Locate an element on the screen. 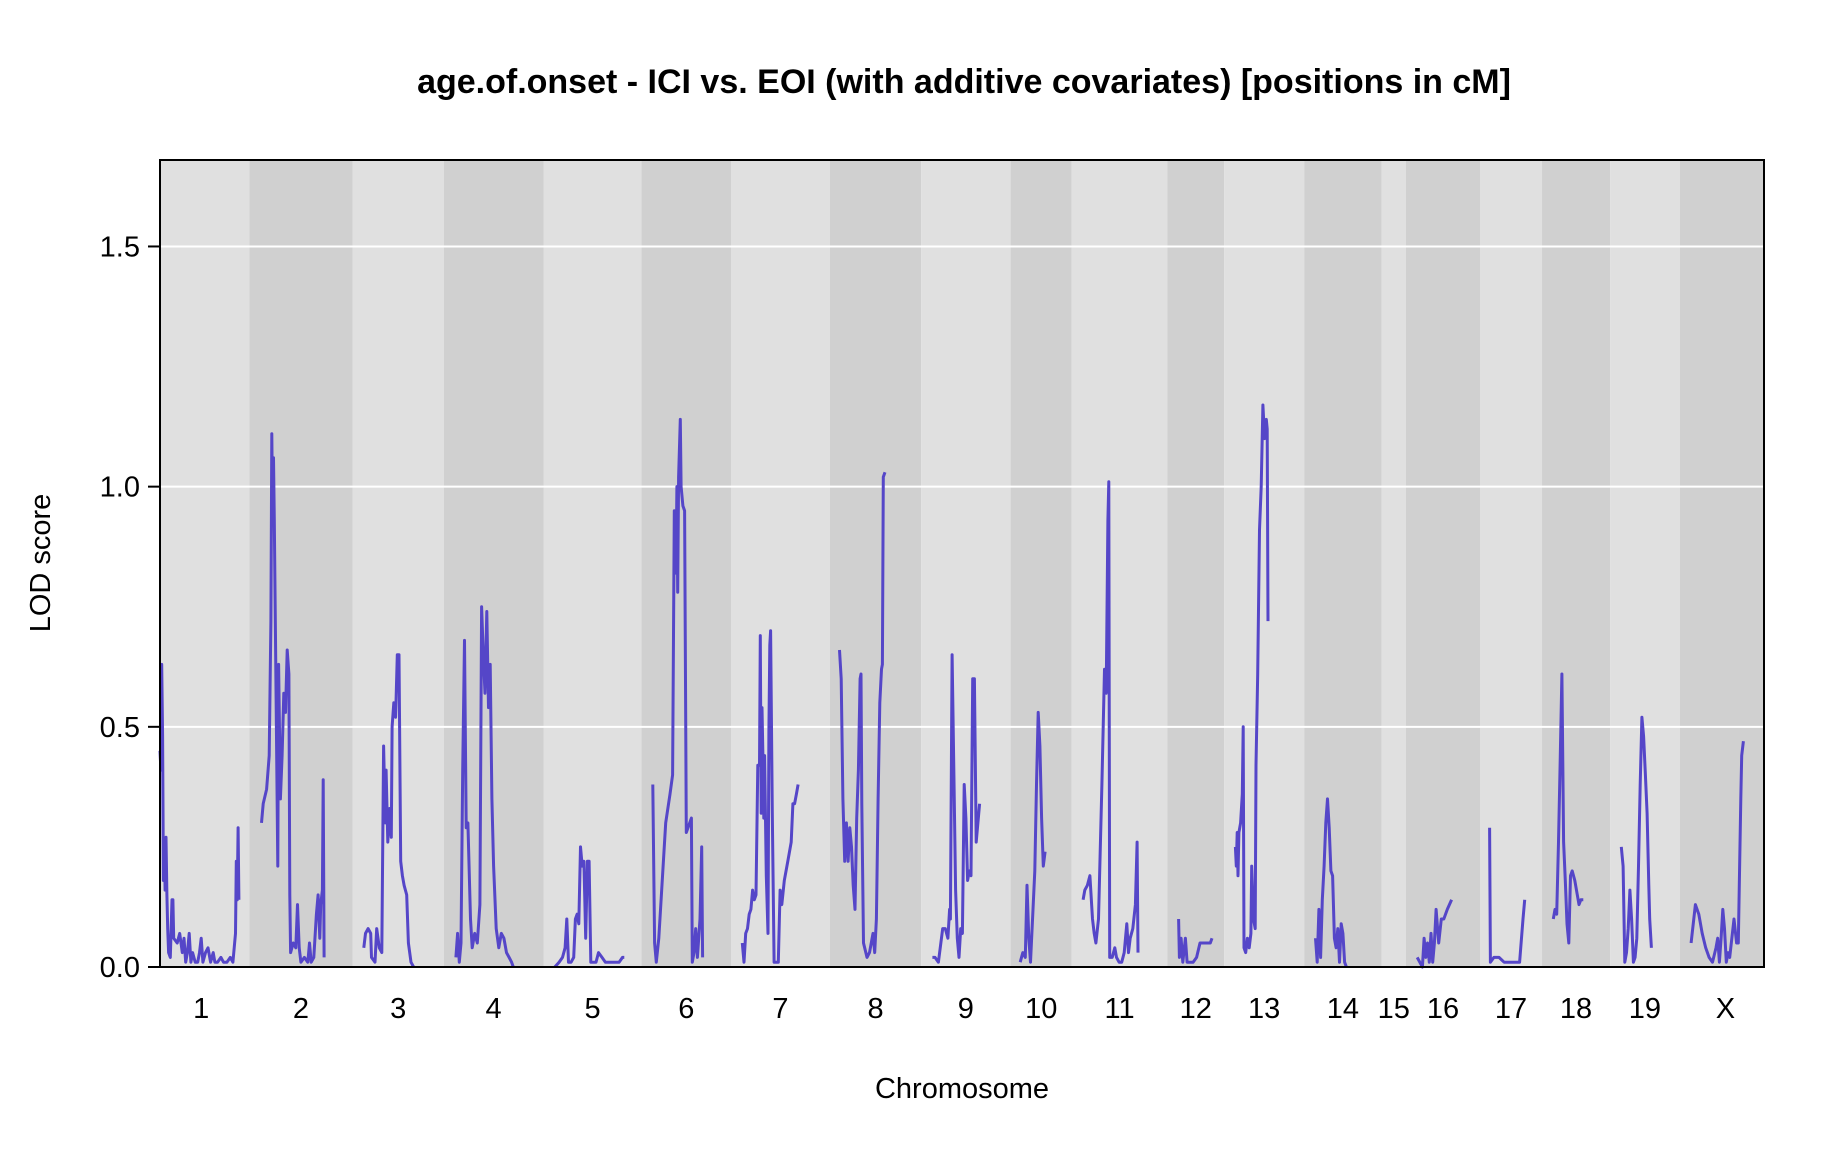  y-axis-title: LOD score is located at coordinates (41, 563).